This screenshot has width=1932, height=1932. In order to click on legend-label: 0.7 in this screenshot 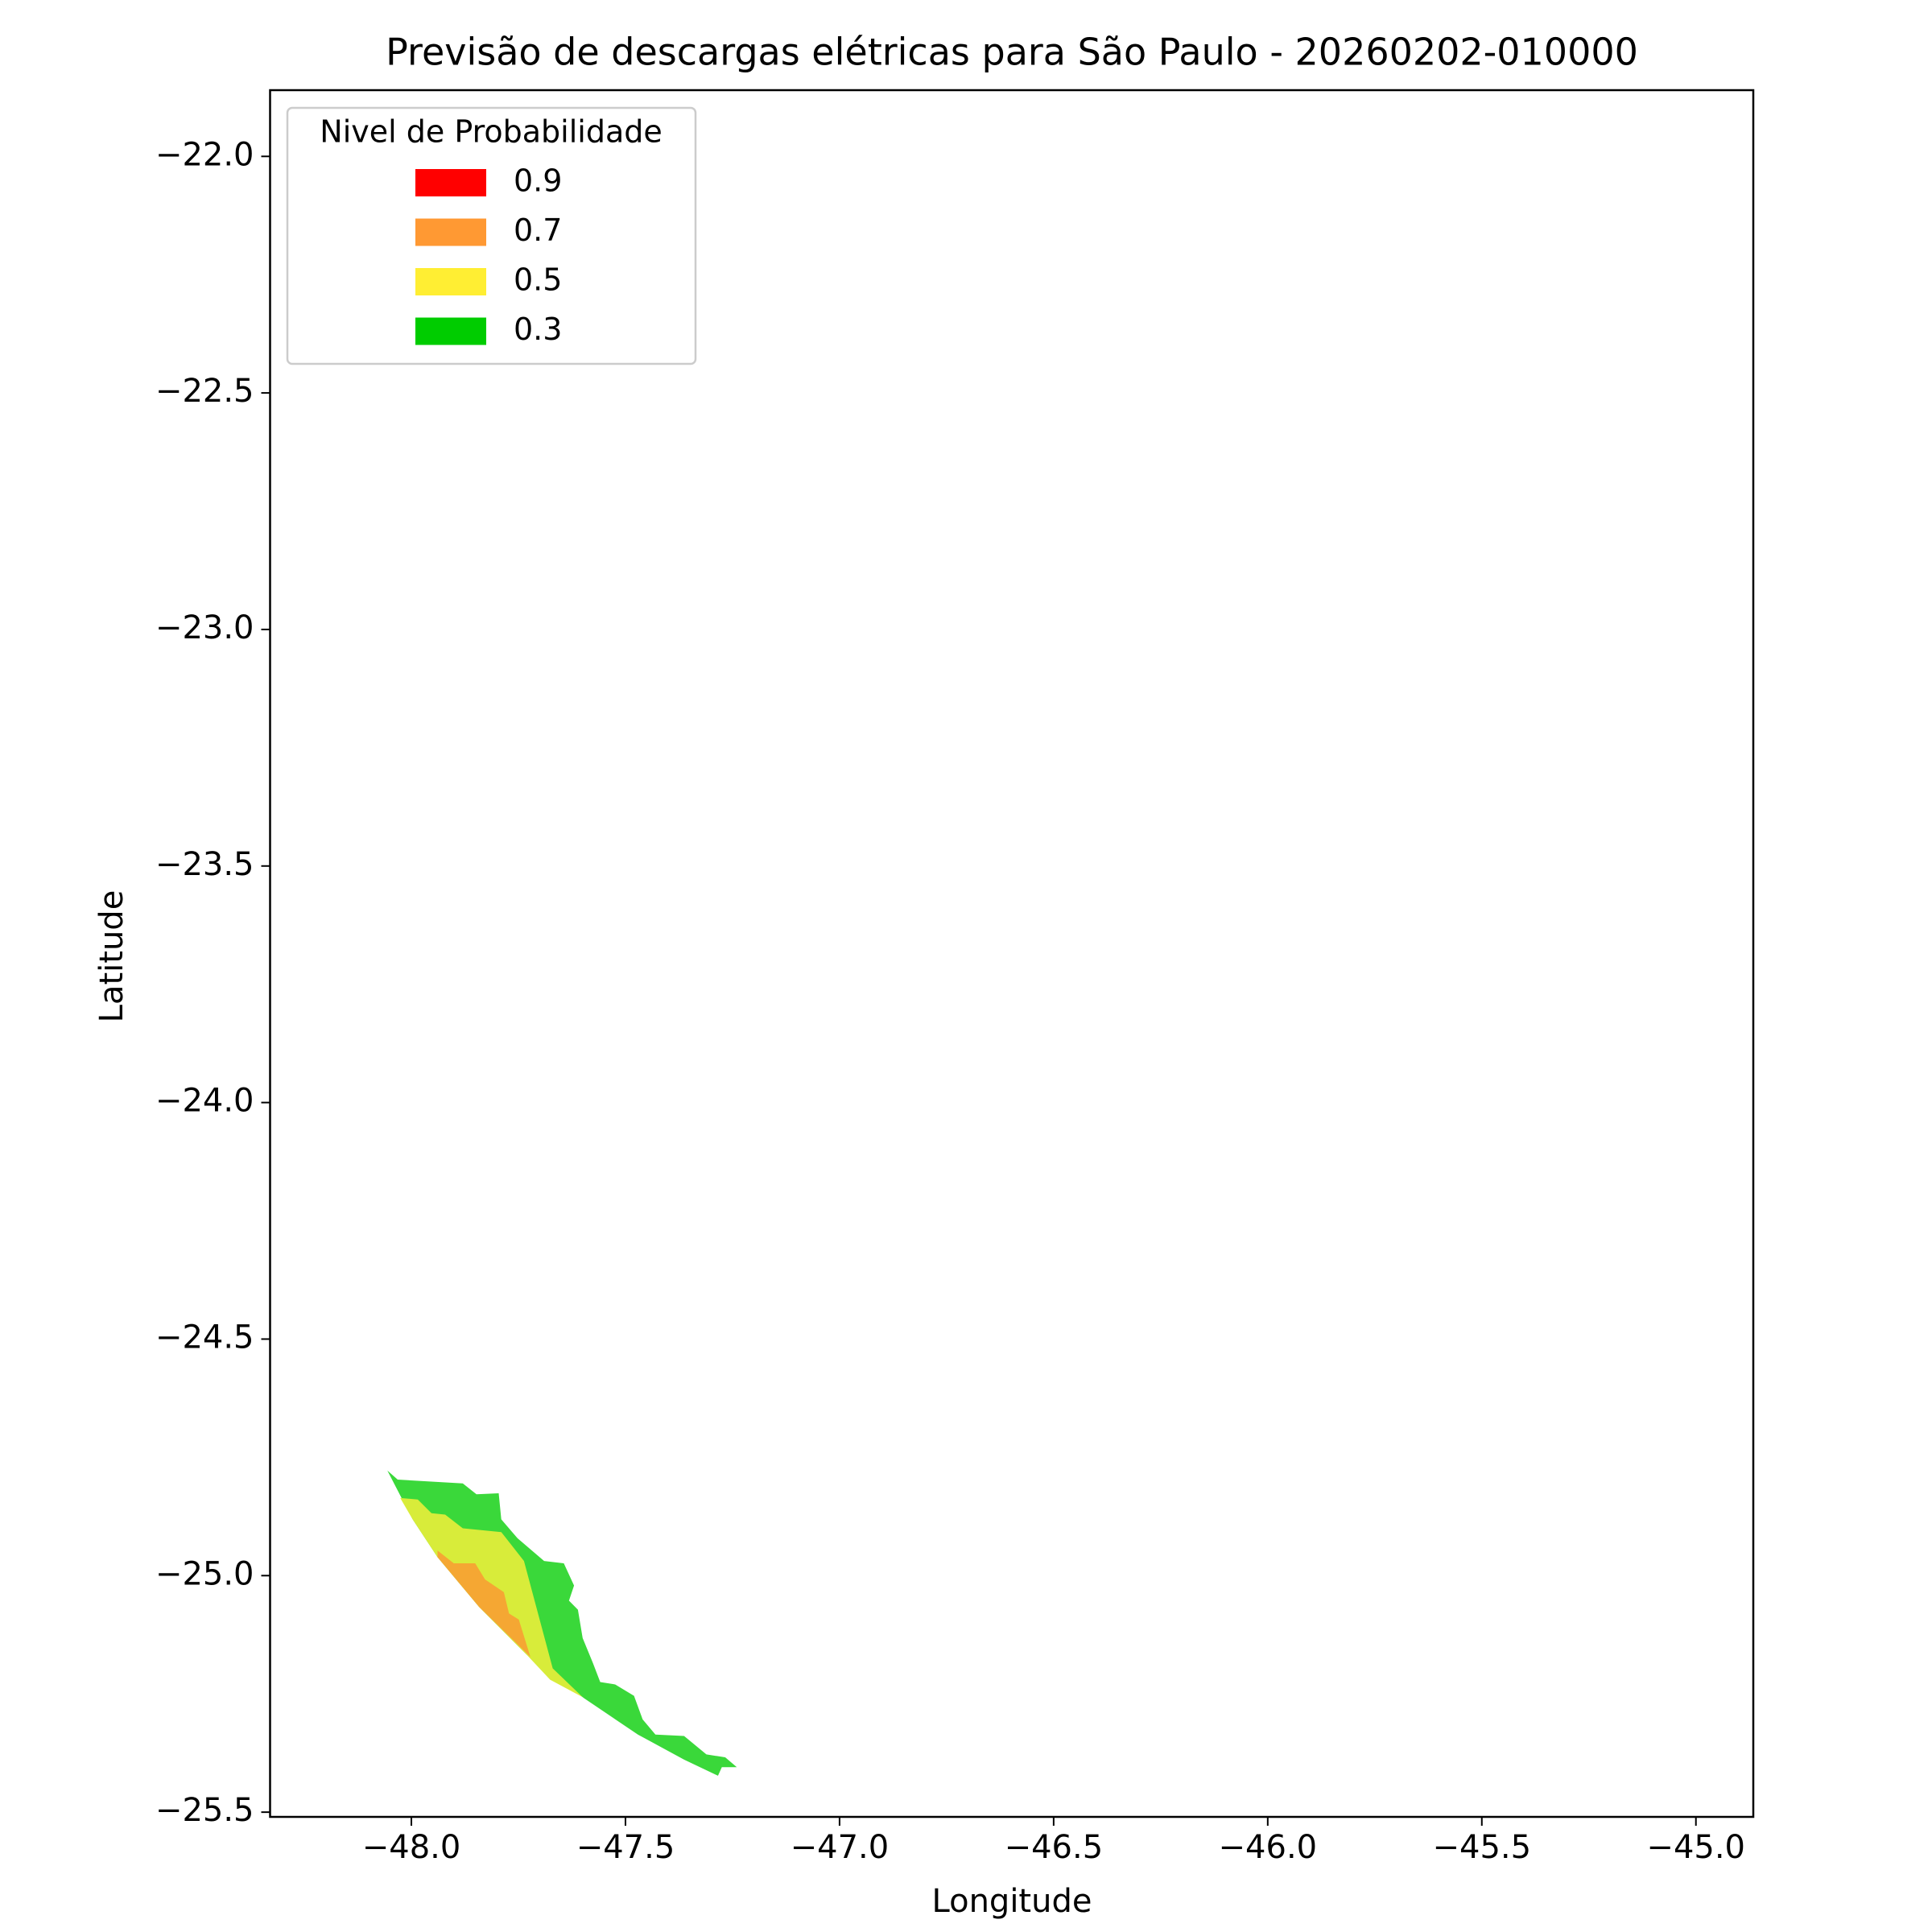, I will do `click(538, 231)`.